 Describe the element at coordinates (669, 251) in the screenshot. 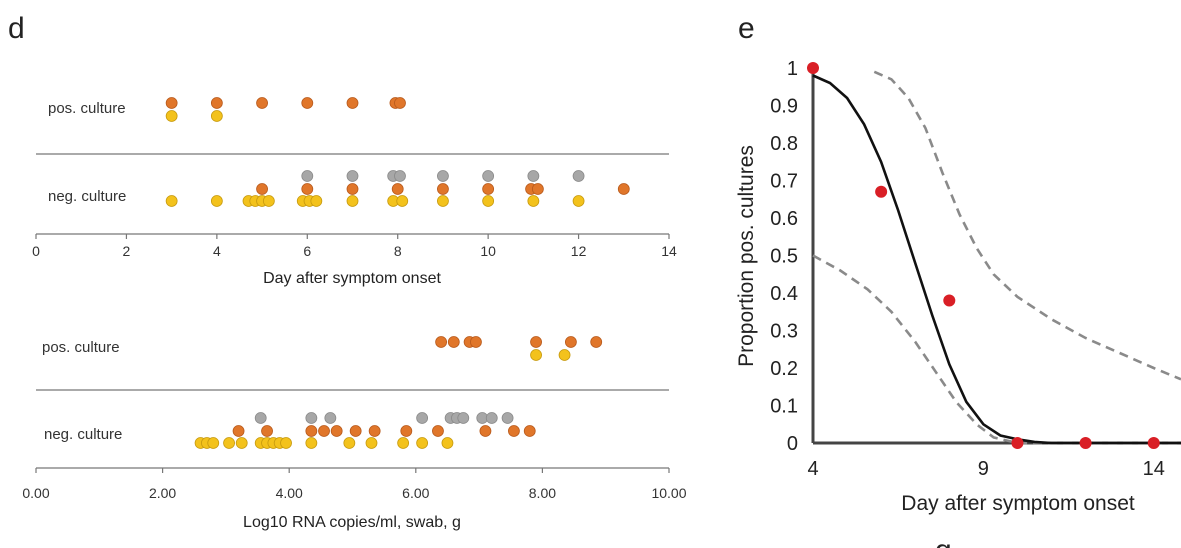

I see `x-tick-label: 14` at that location.